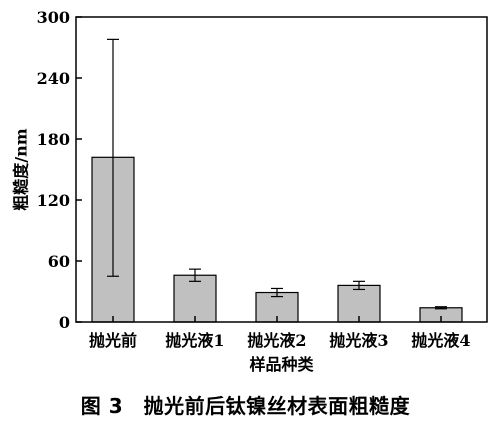  What do you see at coordinates (194, 340) in the screenshot?
I see `x-tick-label: 抛光液1` at bounding box center [194, 340].